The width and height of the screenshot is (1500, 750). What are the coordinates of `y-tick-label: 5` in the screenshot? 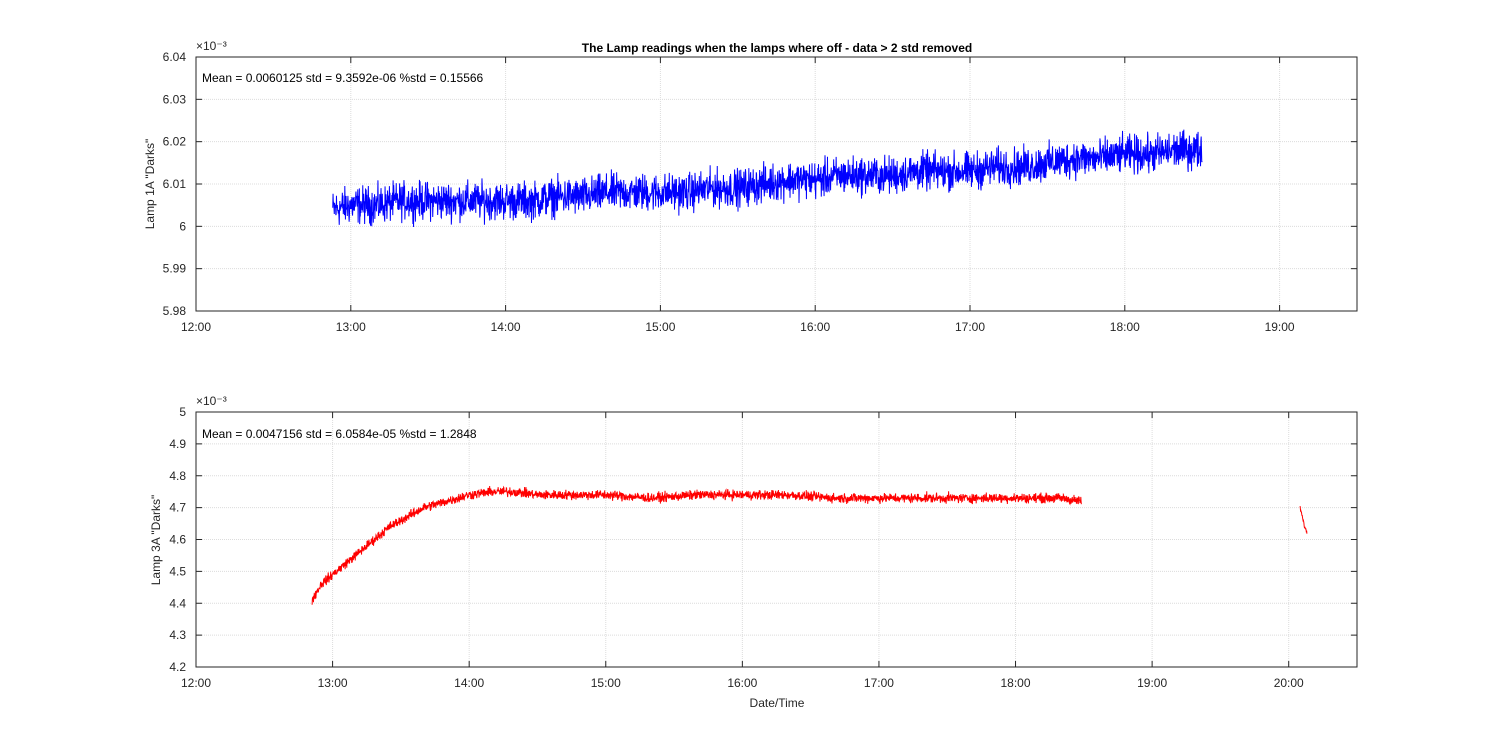 It's located at (182, 412).